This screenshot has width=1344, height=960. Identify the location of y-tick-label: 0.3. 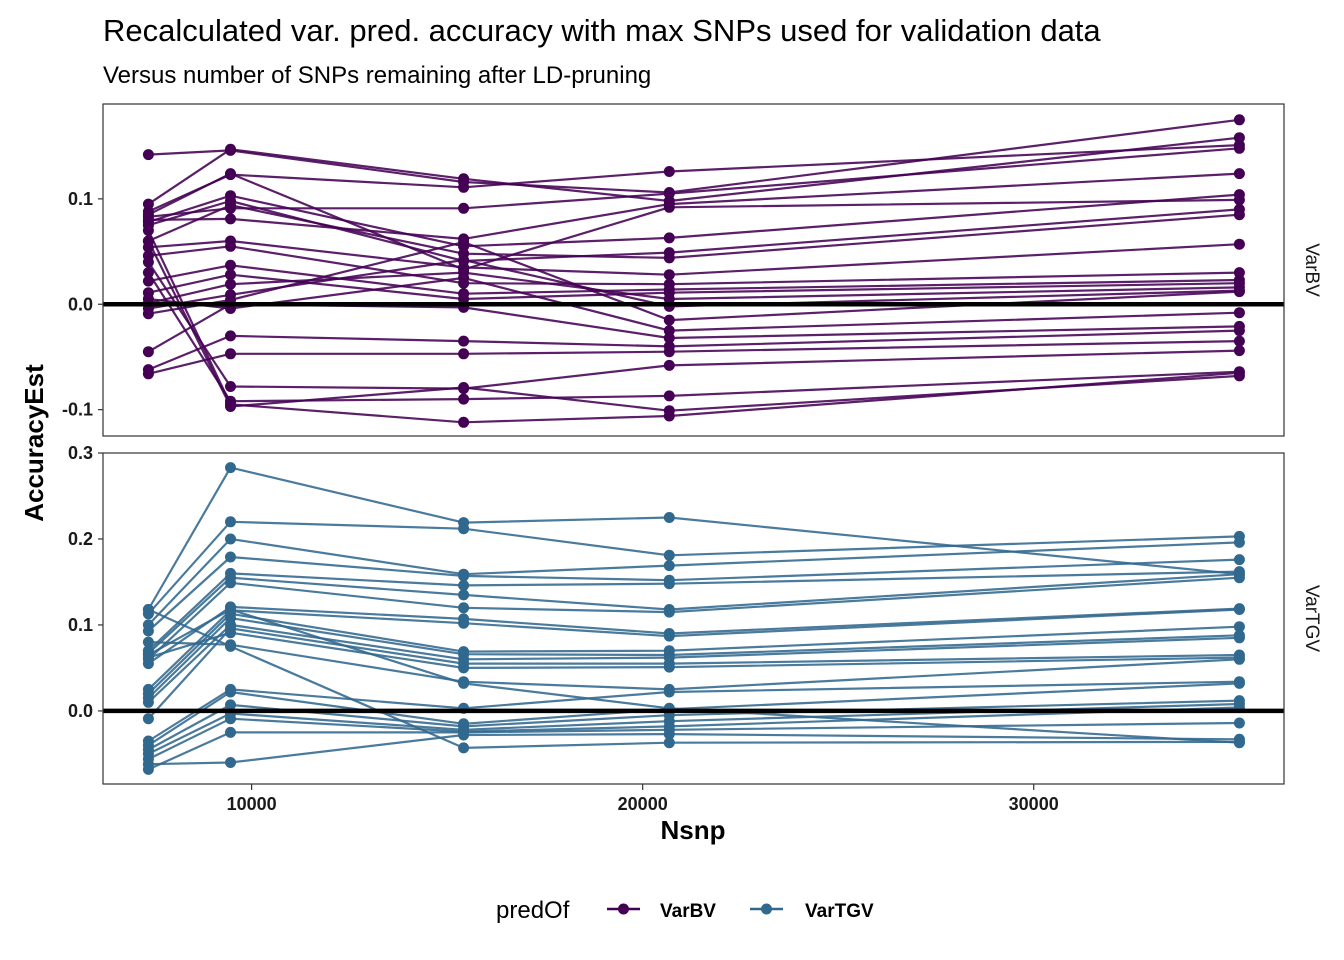
(80, 453).